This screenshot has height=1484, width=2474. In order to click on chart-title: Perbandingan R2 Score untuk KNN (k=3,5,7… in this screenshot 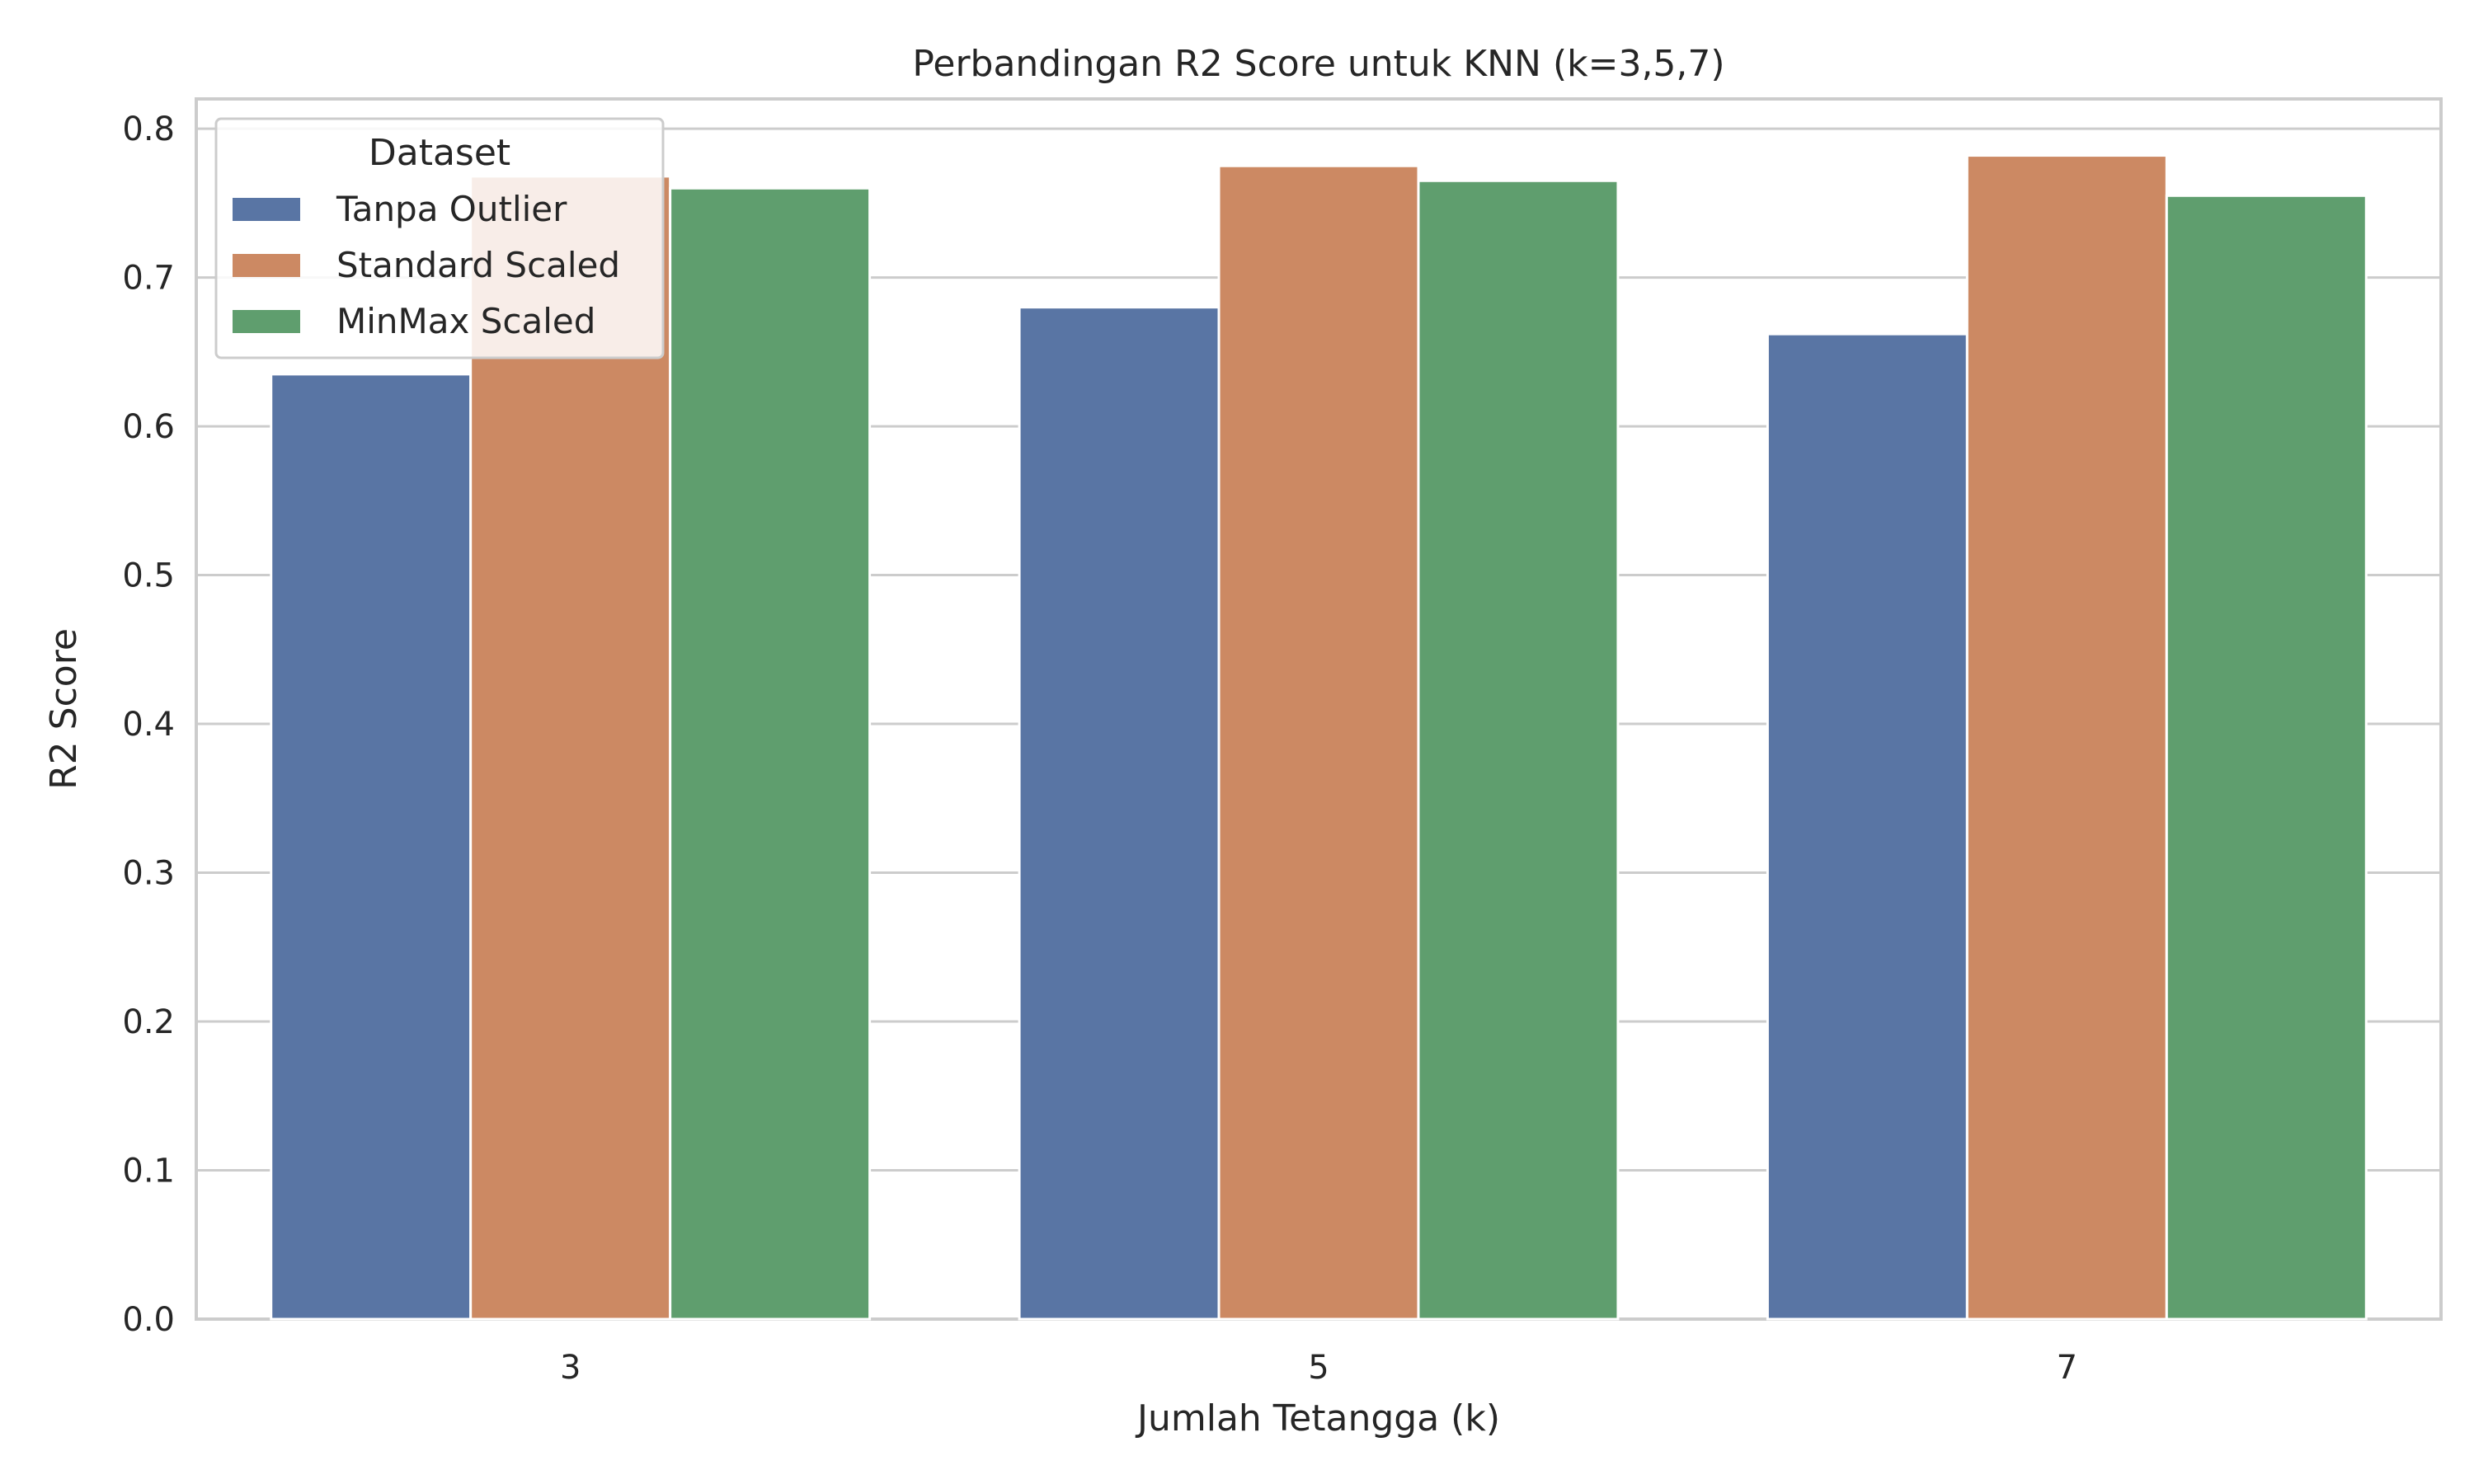, I will do `click(1318, 64)`.